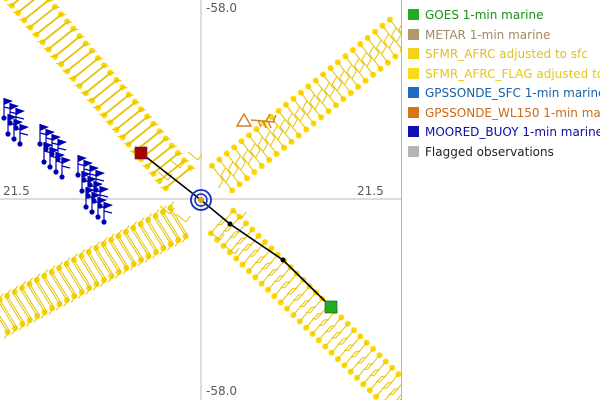 Image resolution: width=600 pixels, height=400 pixels. What do you see at coordinates (504, 94) in the screenshot?
I see `legend-item-gpssonde-sfc: GPSSONDE_SFC 1-min marine` at bounding box center [504, 94].